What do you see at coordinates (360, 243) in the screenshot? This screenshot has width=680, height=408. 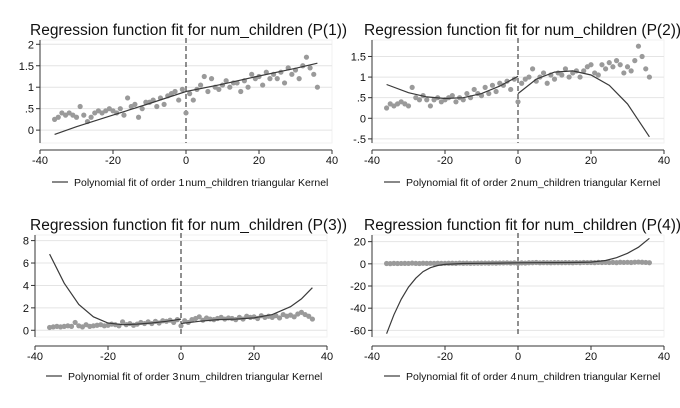 I see `y-tick-label: 20` at bounding box center [360, 243].